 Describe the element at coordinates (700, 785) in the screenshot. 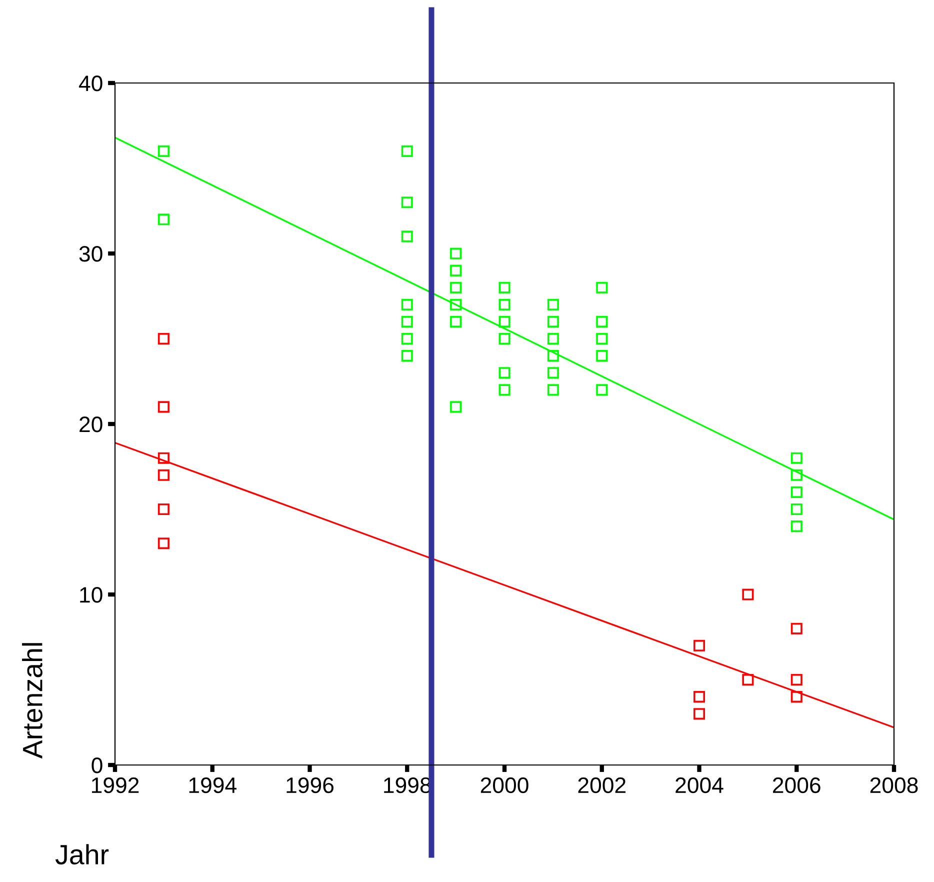

I see `x-tick-label: 2004` at that location.